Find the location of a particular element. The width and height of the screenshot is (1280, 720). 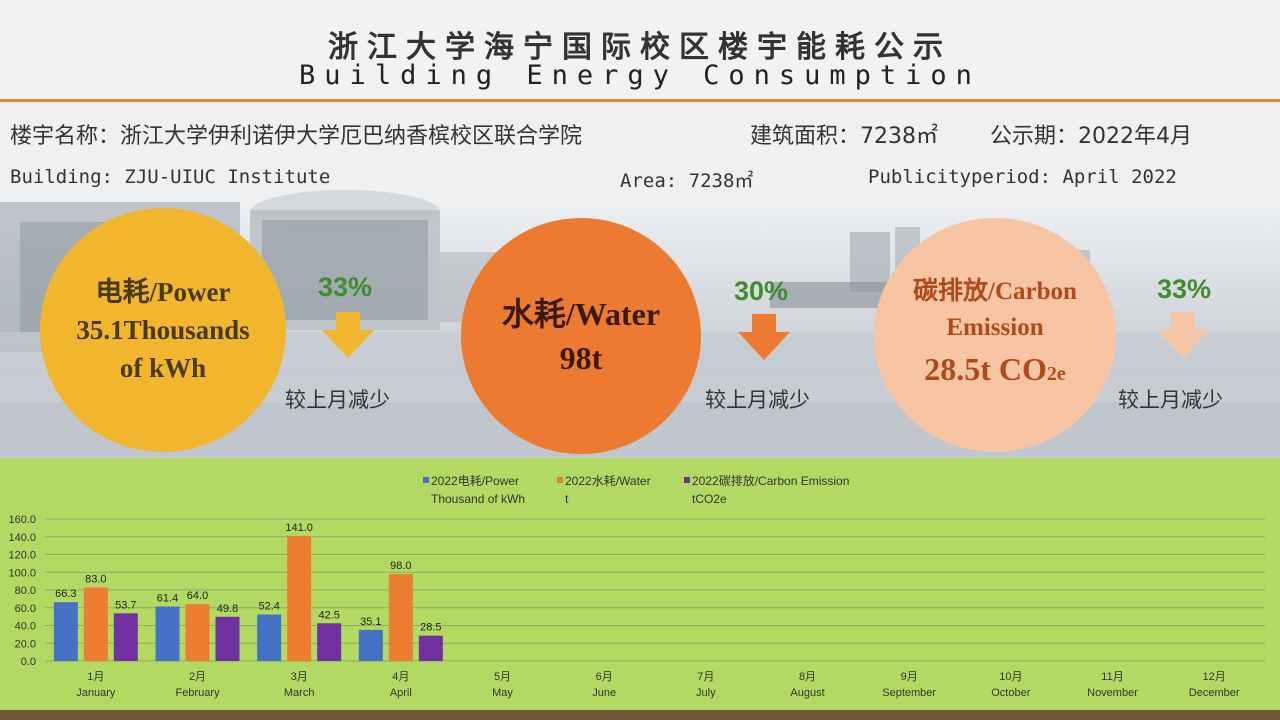

data-label: 42.5 is located at coordinates (328, 615).